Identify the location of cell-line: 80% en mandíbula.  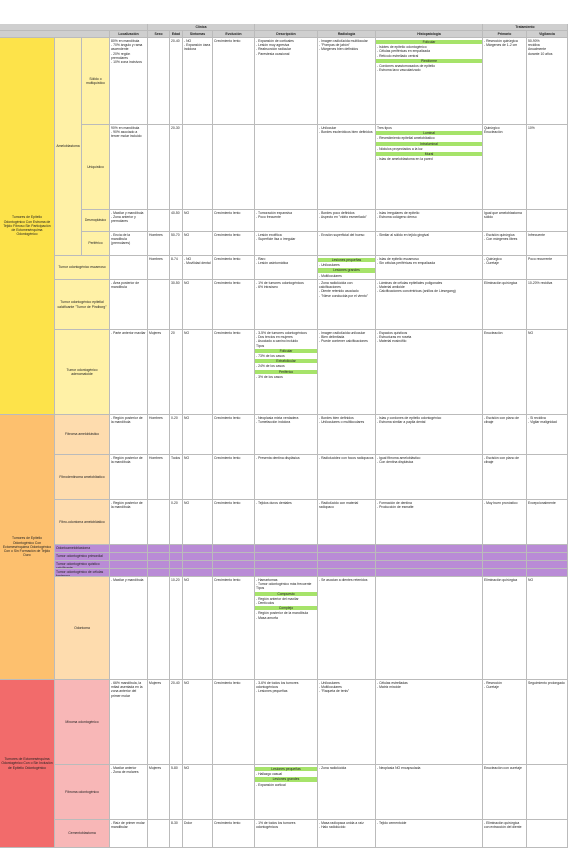
(125, 41).